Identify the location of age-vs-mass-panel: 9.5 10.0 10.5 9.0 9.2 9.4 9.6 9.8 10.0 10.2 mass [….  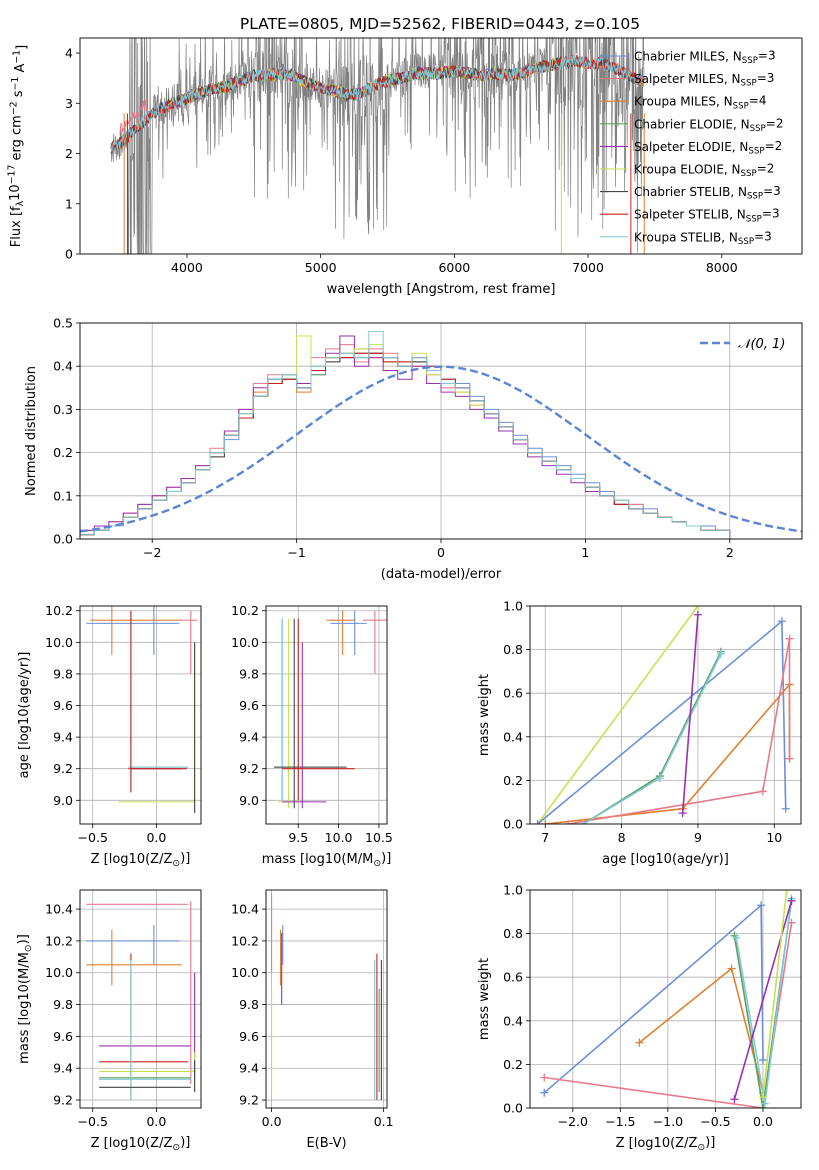
(312, 736).